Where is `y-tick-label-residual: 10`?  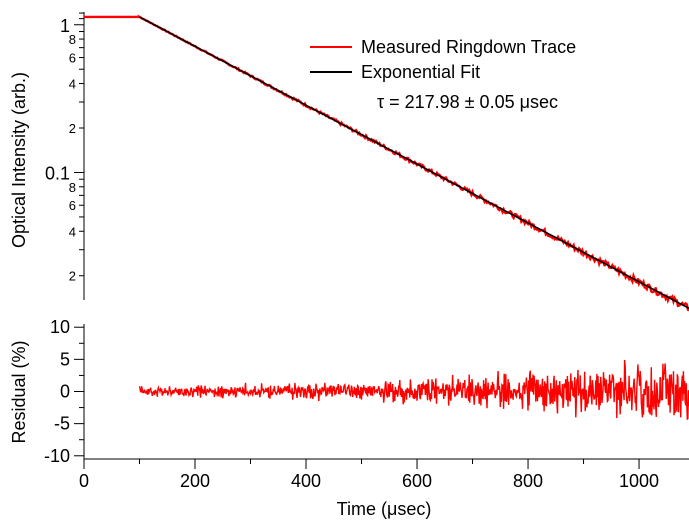 y-tick-label-residual: 10 is located at coordinates (60, 327).